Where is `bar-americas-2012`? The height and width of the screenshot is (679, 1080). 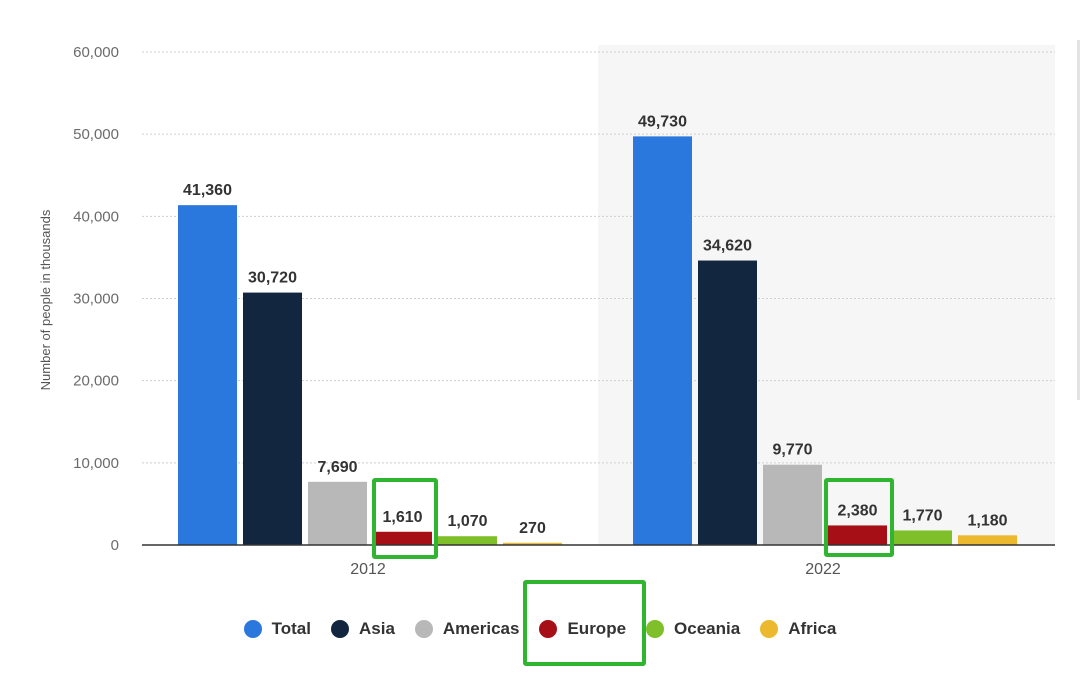
bar-americas-2012 is located at coordinates (337, 513).